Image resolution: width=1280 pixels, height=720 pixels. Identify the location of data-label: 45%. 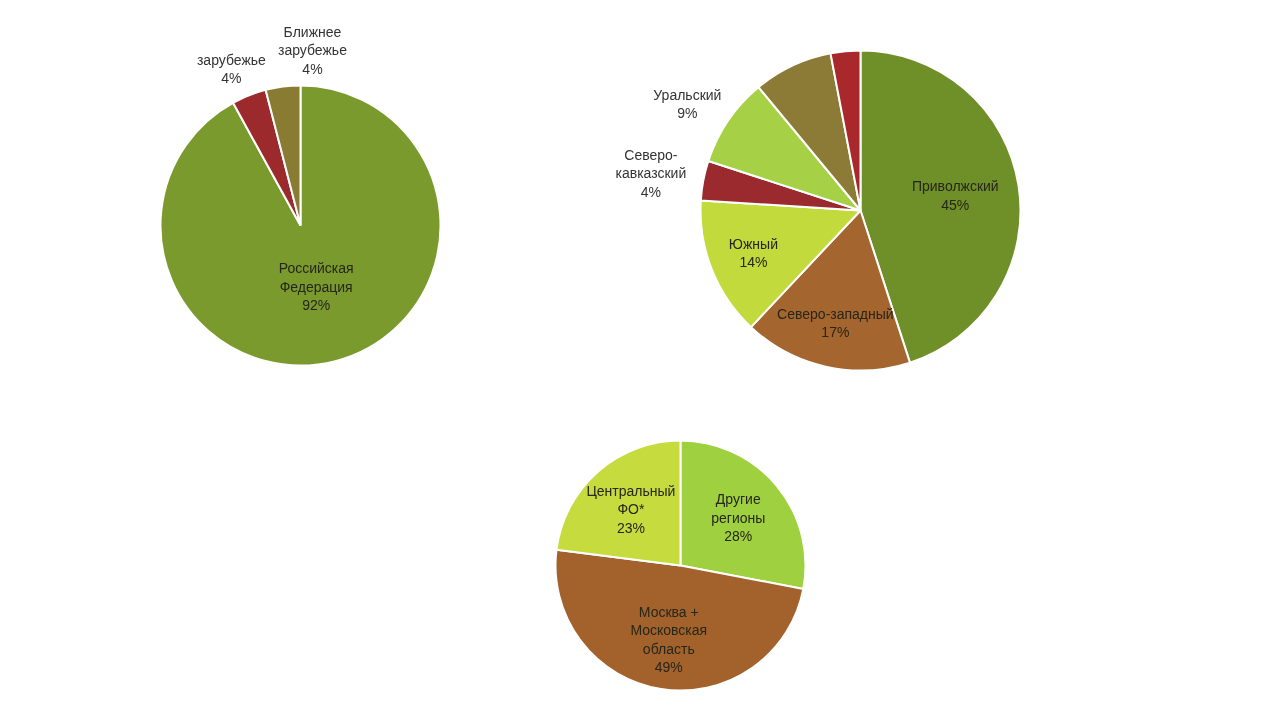
(955, 204).